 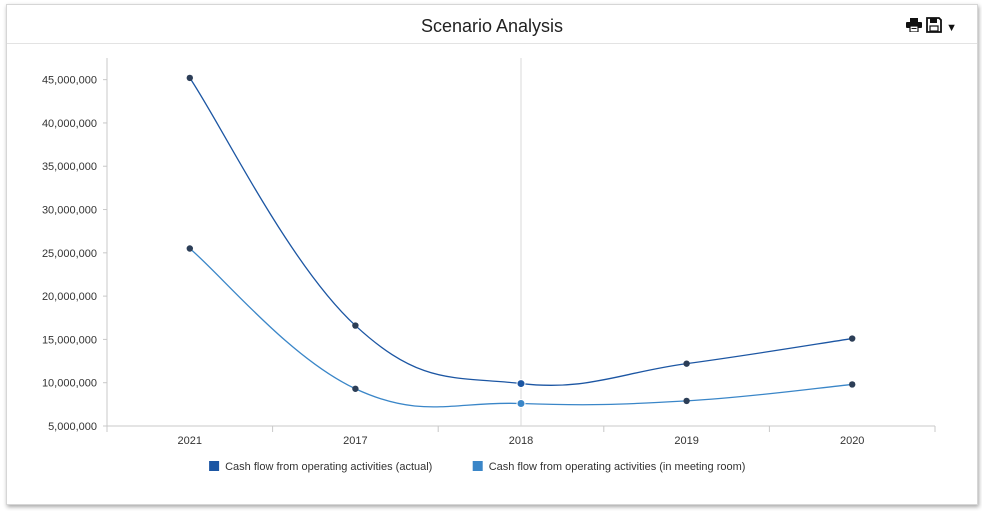 What do you see at coordinates (686, 441) in the screenshot?
I see `x-tick-label: 2019` at bounding box center [686, 441].